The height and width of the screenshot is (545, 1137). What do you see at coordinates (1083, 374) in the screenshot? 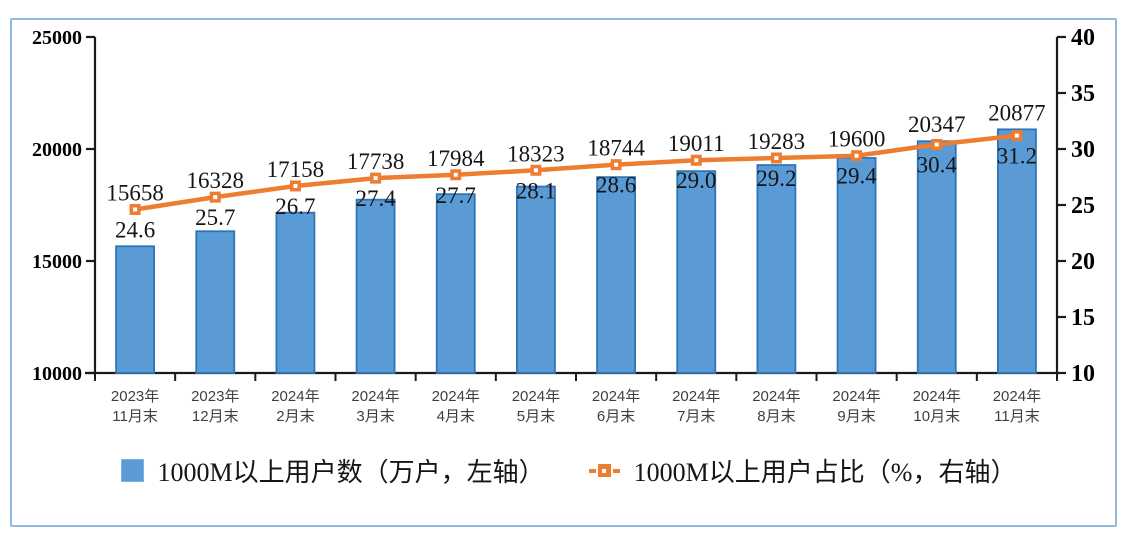
I see `right-axis-tick-label: 10` at bounding box center [1083, 374].